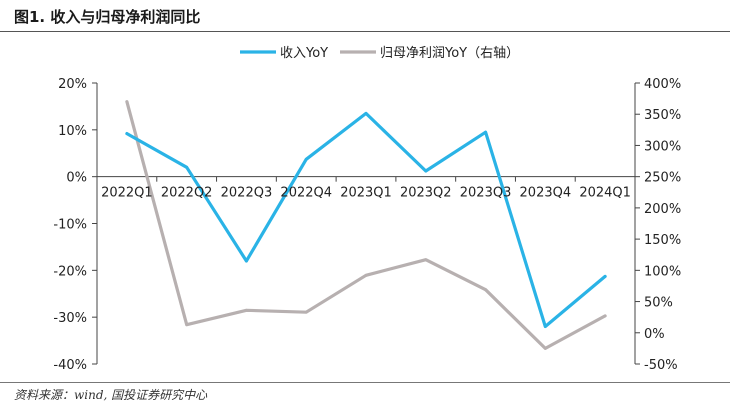 The width and height of the screenshot is (730, 419). Describe the element at coordinates (107, 17) in the screenshot. I see `figure-title: 图1. 收入与归母净利润同比` at that location.